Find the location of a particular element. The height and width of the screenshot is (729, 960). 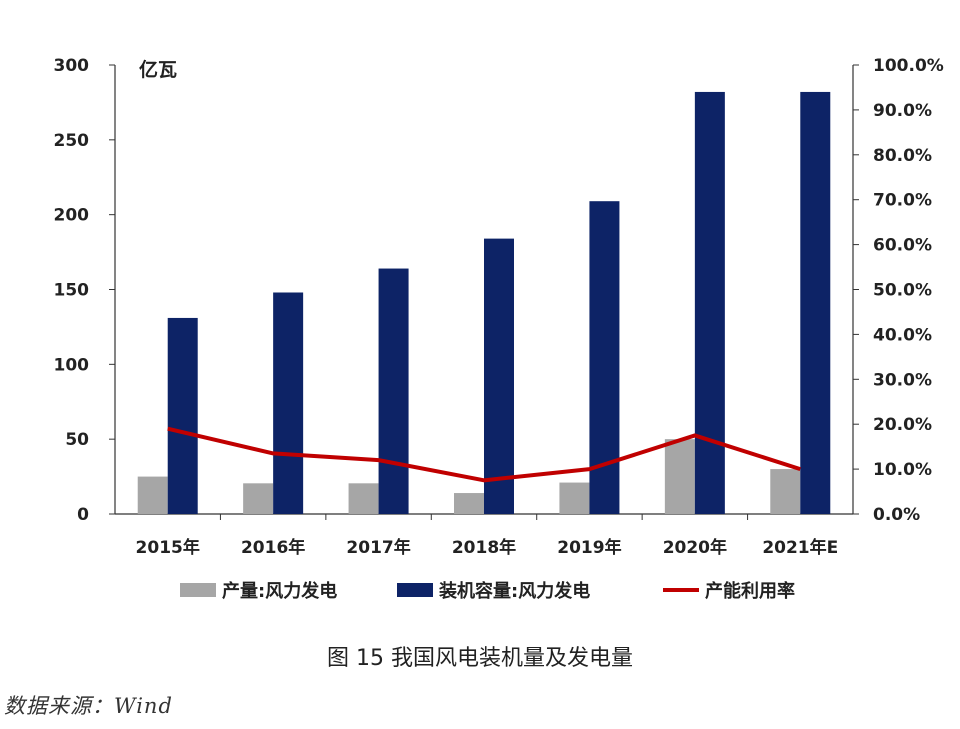

x-tick-label: 2017年 is located at coordinates (378, 547).